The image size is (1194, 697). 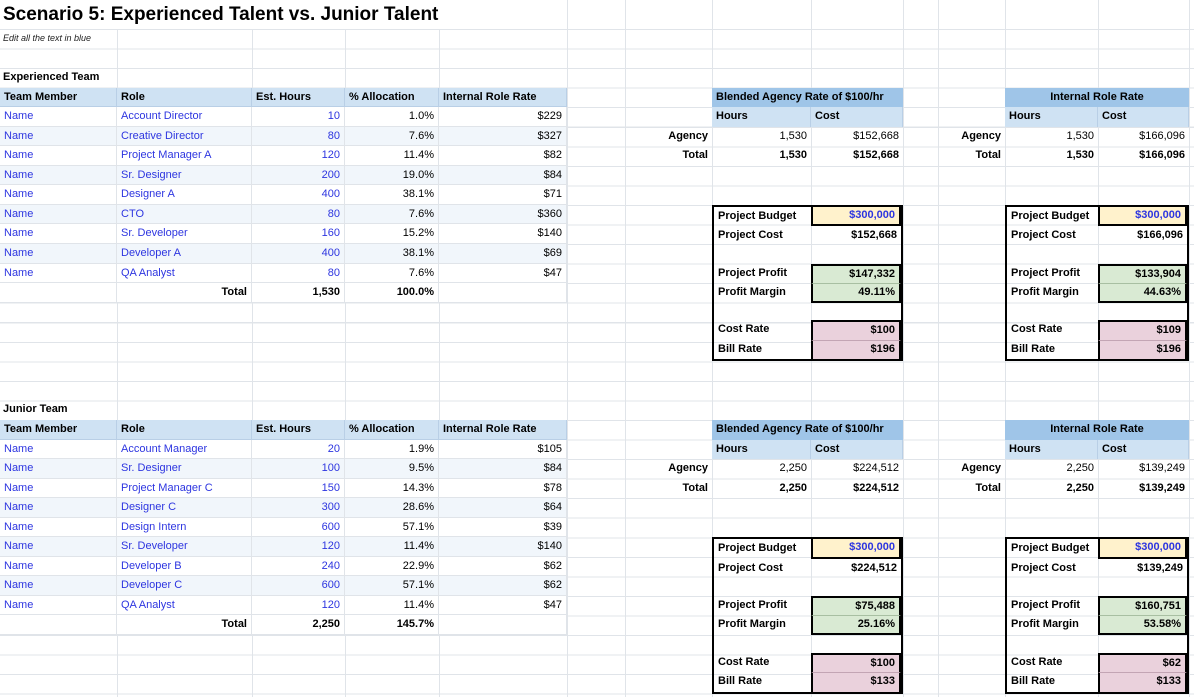 I want to click on role-cell: Design Intern, so click(x=184, y=527).